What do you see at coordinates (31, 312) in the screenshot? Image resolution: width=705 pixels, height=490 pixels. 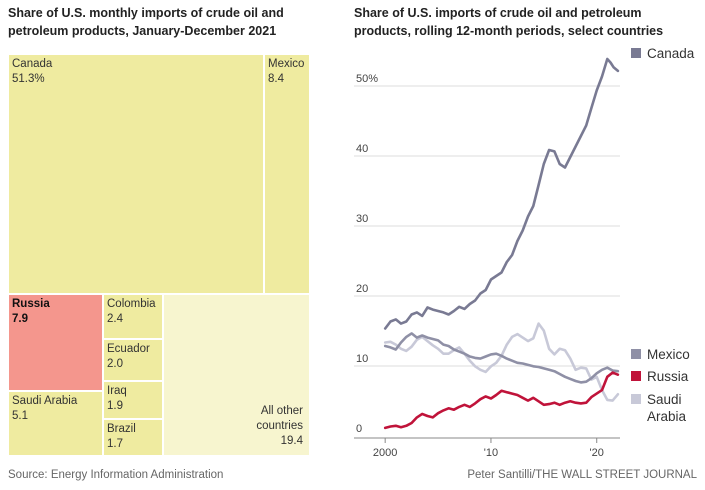 I see `treemap-label-russia: Russia 7.9` at bounding box center [31, 312].